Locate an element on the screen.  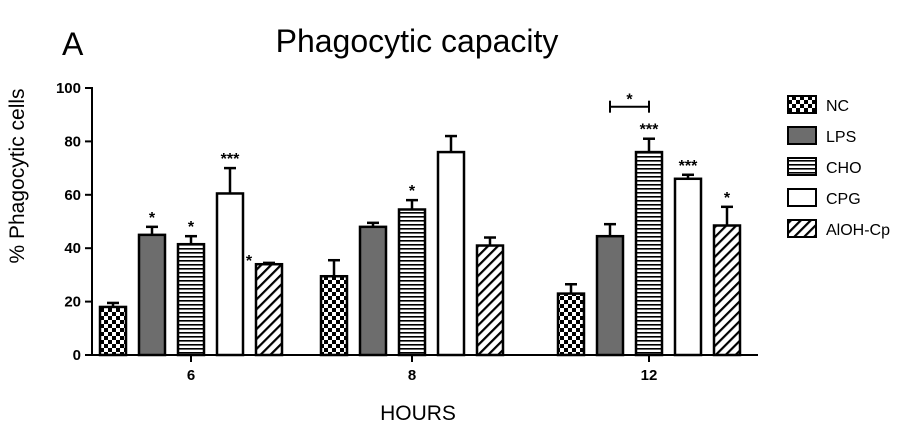
y-tick-label: 20 is located at coordinates (72, 302).